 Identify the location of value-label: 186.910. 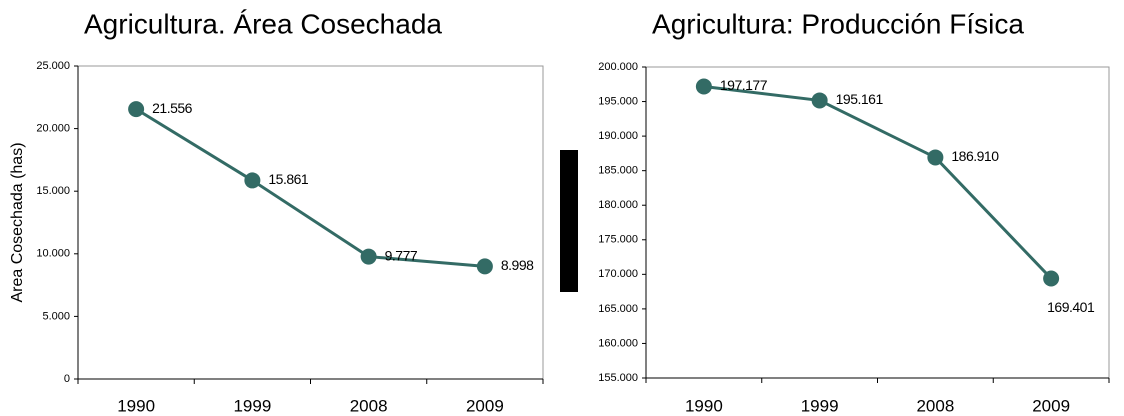
(975, 156).